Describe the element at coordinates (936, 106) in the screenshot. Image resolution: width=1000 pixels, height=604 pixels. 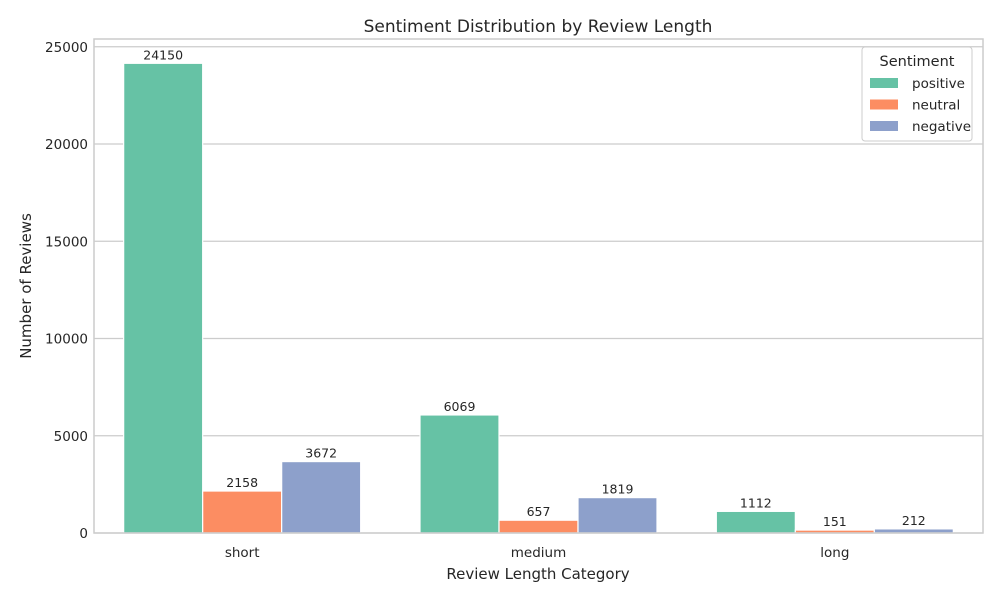
I see `legend-label-neutral: neutral` at that location.